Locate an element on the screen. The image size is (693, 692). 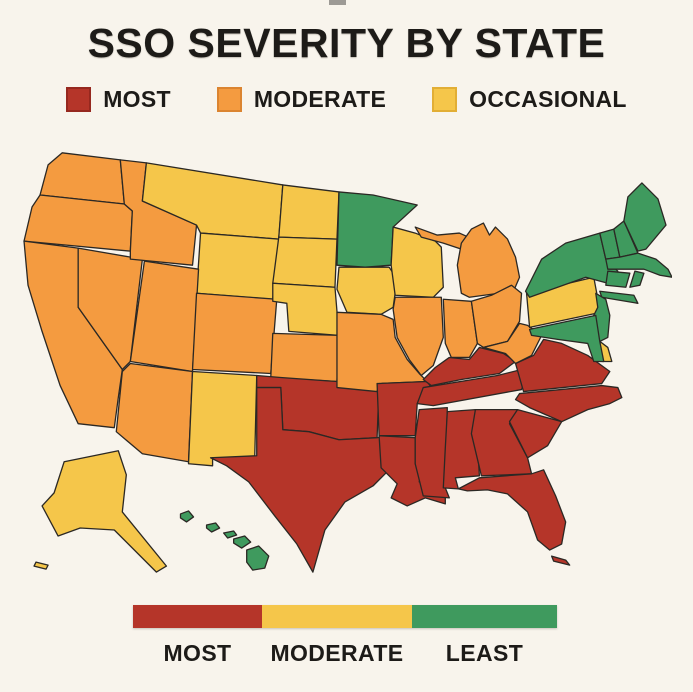
state-rhode-island is located at coordinates (637, 279).